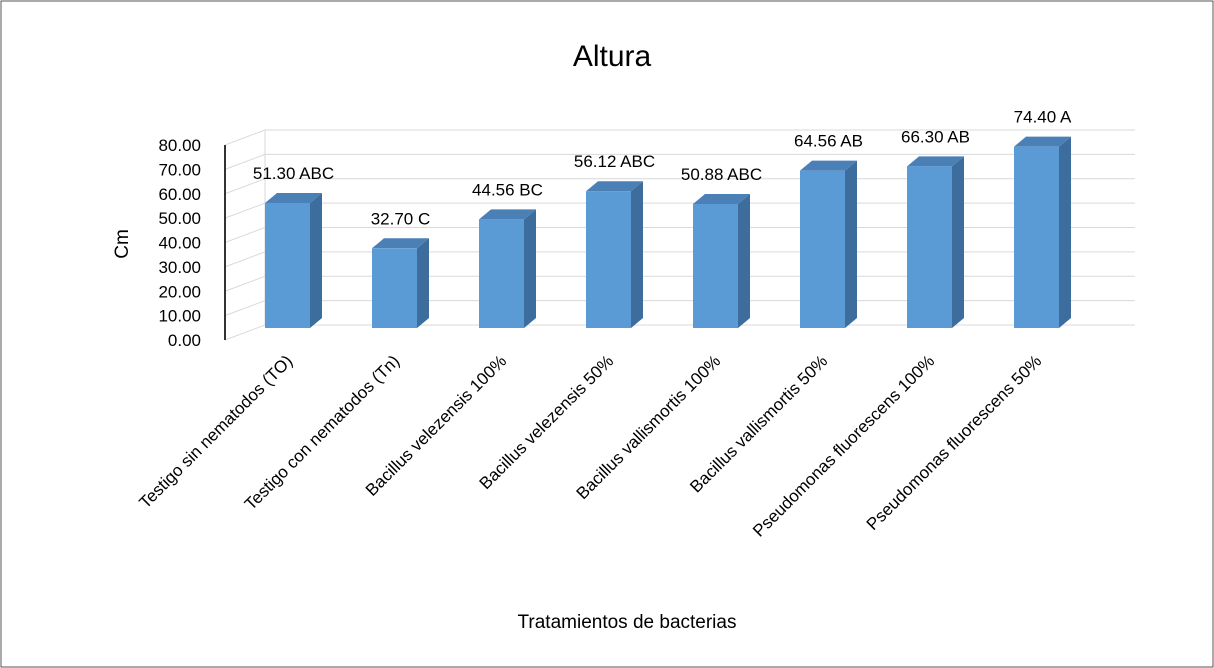  Describe the element at coordinates (184, 340) in the screenshot. I see `y-tick-label: 0.00` at that location.